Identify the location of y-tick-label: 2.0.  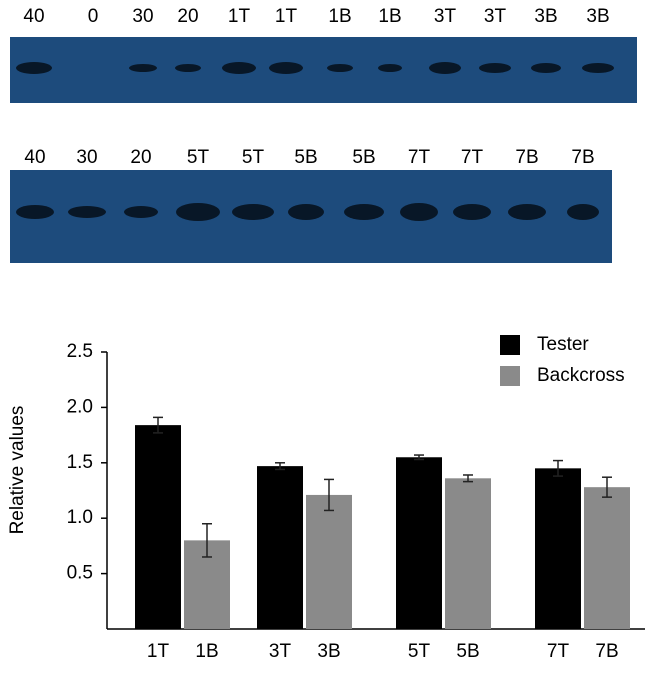
(80, 406).